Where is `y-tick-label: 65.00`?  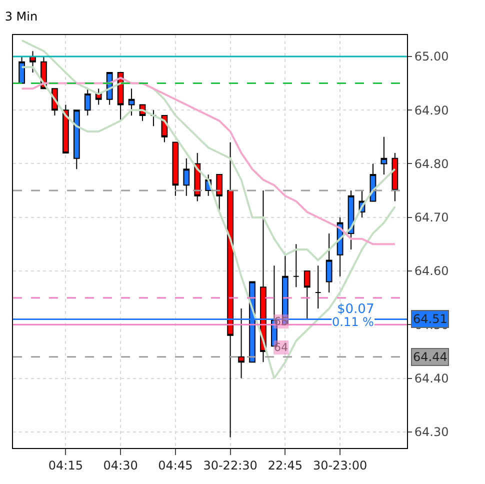
y-tick-label: 65.00 is located at coordinates (431, 57).